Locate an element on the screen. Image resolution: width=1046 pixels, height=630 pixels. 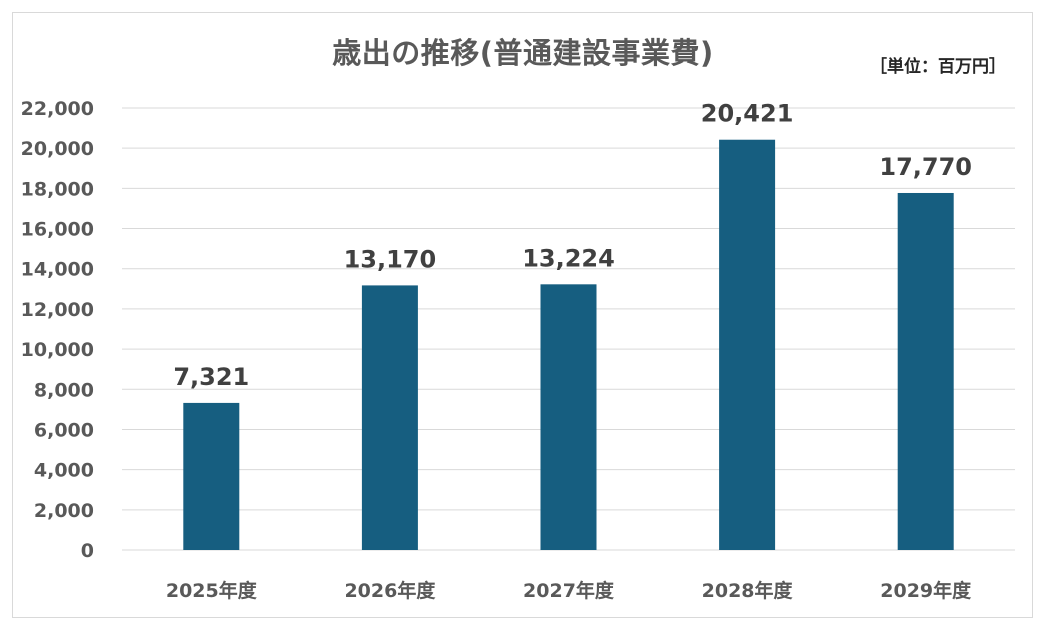
data-label: 7,321 is located at coordinates (211, 377).